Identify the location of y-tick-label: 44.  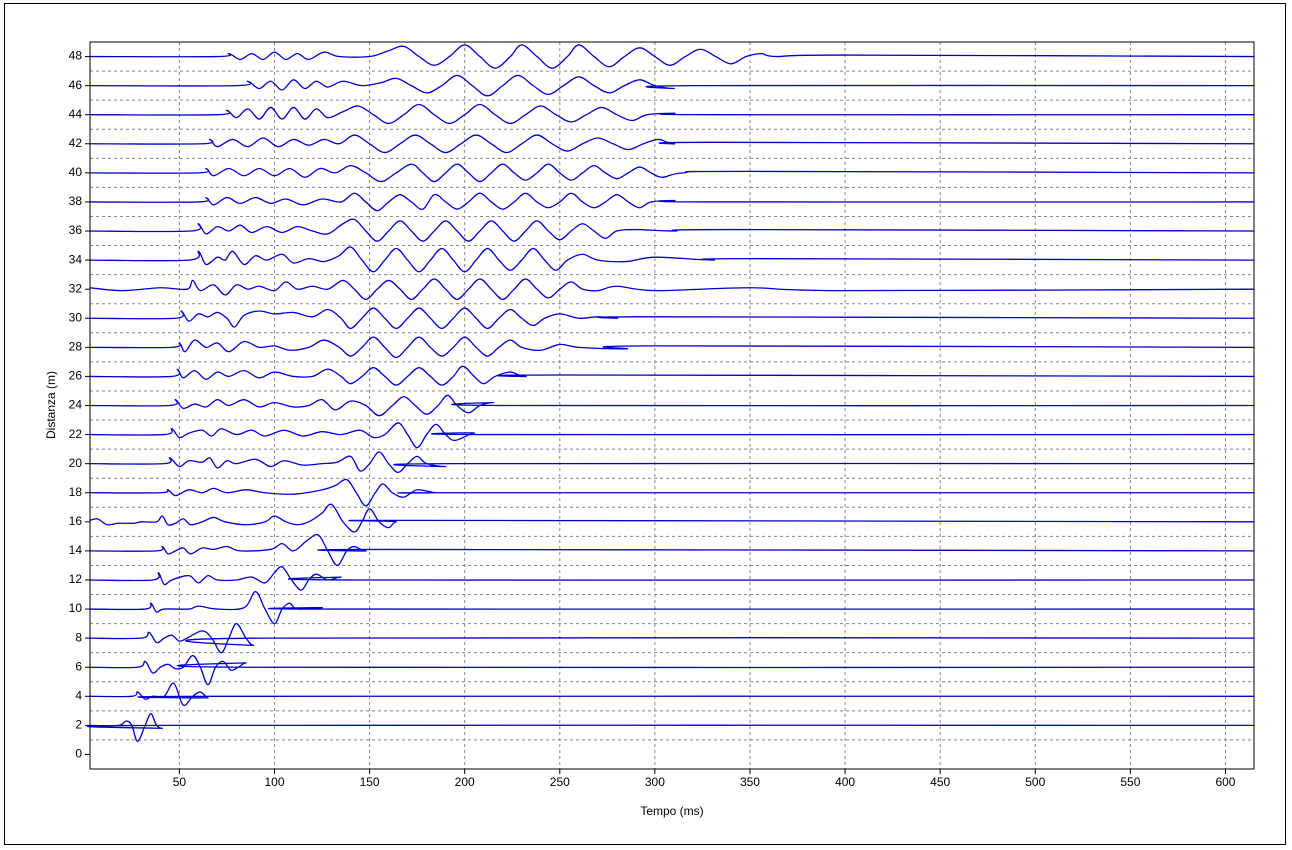
(76, 114).